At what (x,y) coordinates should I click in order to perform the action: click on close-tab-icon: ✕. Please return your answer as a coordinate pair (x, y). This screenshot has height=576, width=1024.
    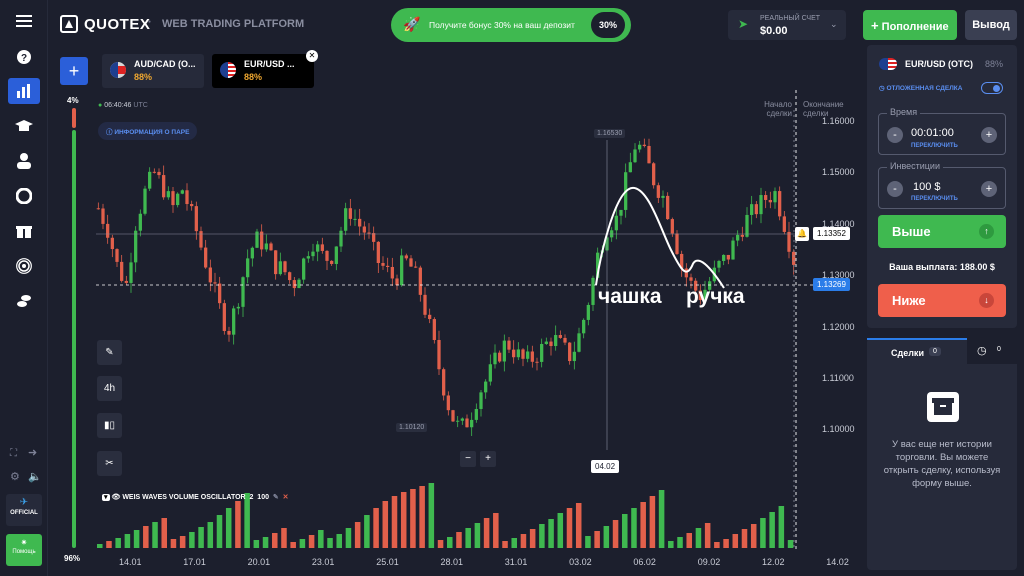
    Looking at the image, I should click on (312, 56).